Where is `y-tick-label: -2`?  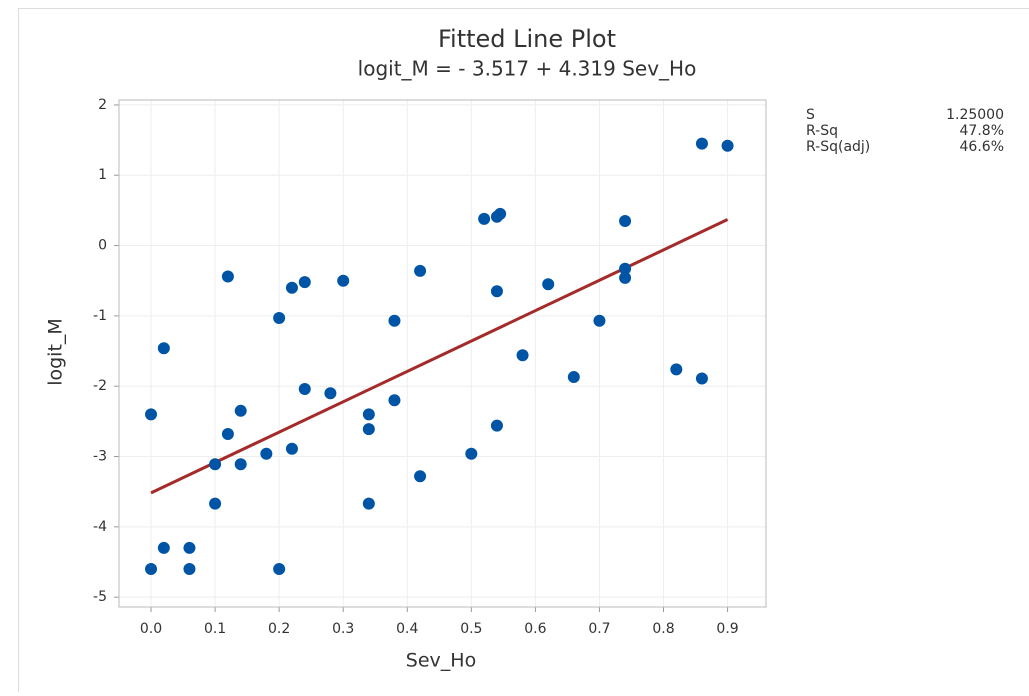
y-tick-label: -2 is located at coordinates (100, 386).